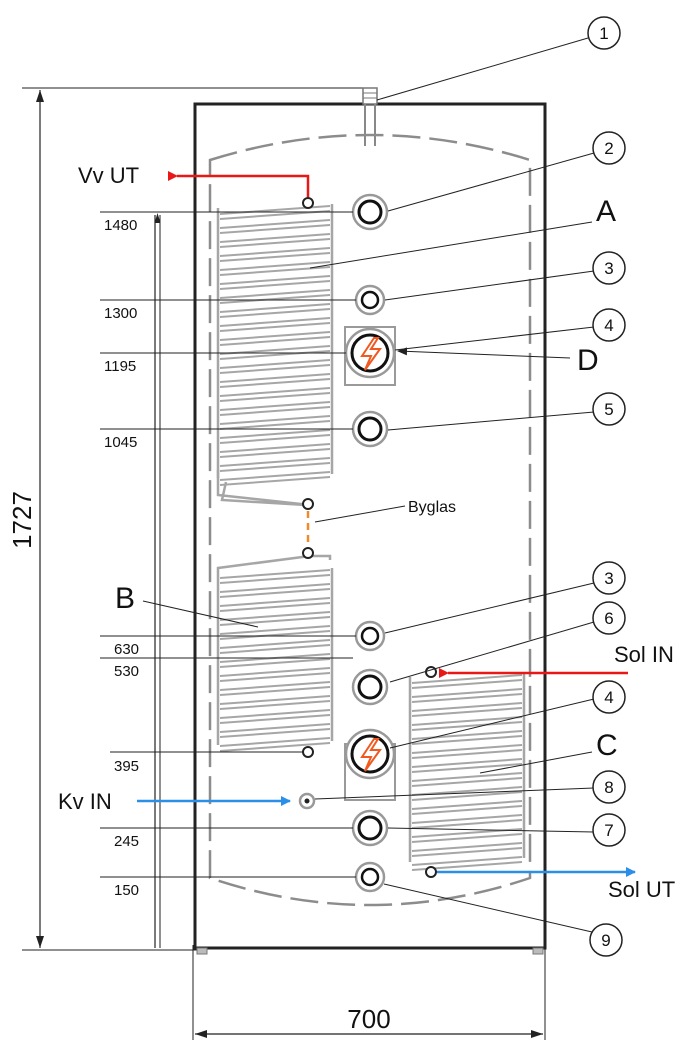 Image resolution: width=691 pixels, height=1042 pixels. I want to click on callout-9: 9, so click(606, 940).